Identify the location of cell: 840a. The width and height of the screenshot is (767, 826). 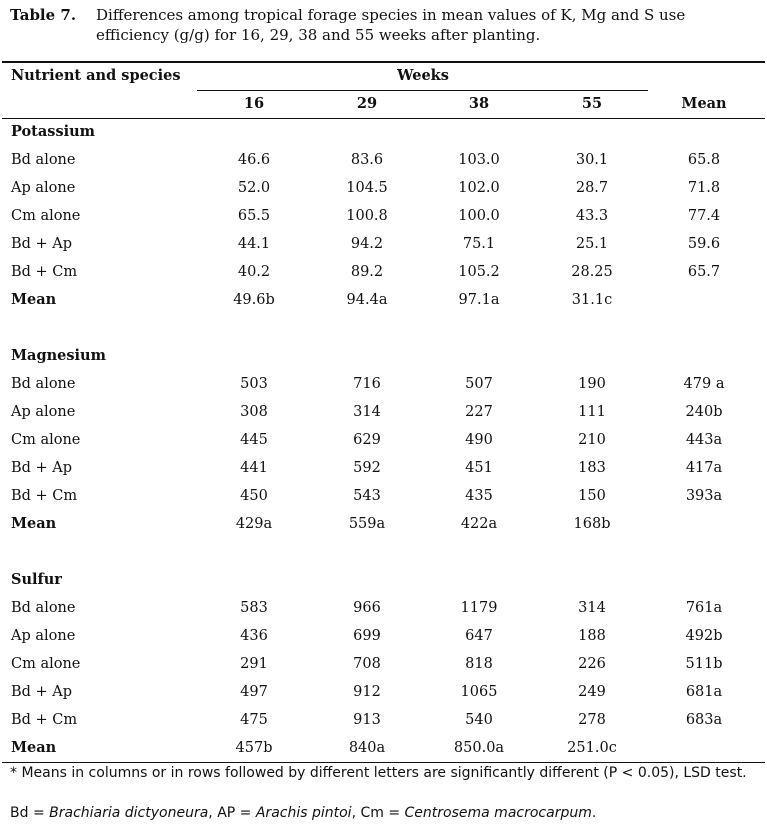
(367, 748).